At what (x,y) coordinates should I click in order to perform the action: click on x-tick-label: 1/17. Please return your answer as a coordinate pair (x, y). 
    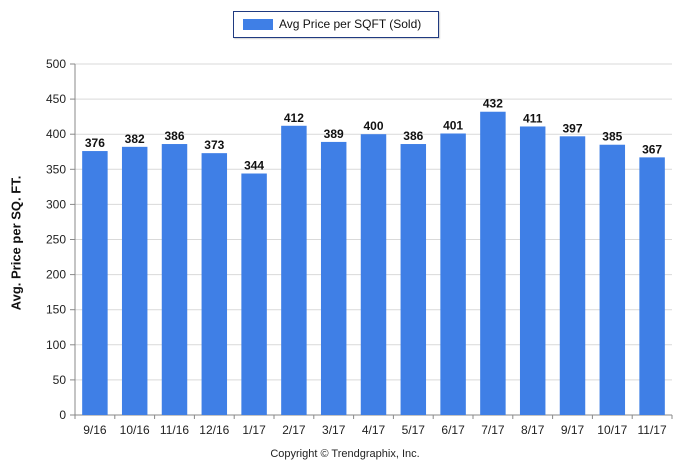
    Looking at the image, I should click on (254, 430).